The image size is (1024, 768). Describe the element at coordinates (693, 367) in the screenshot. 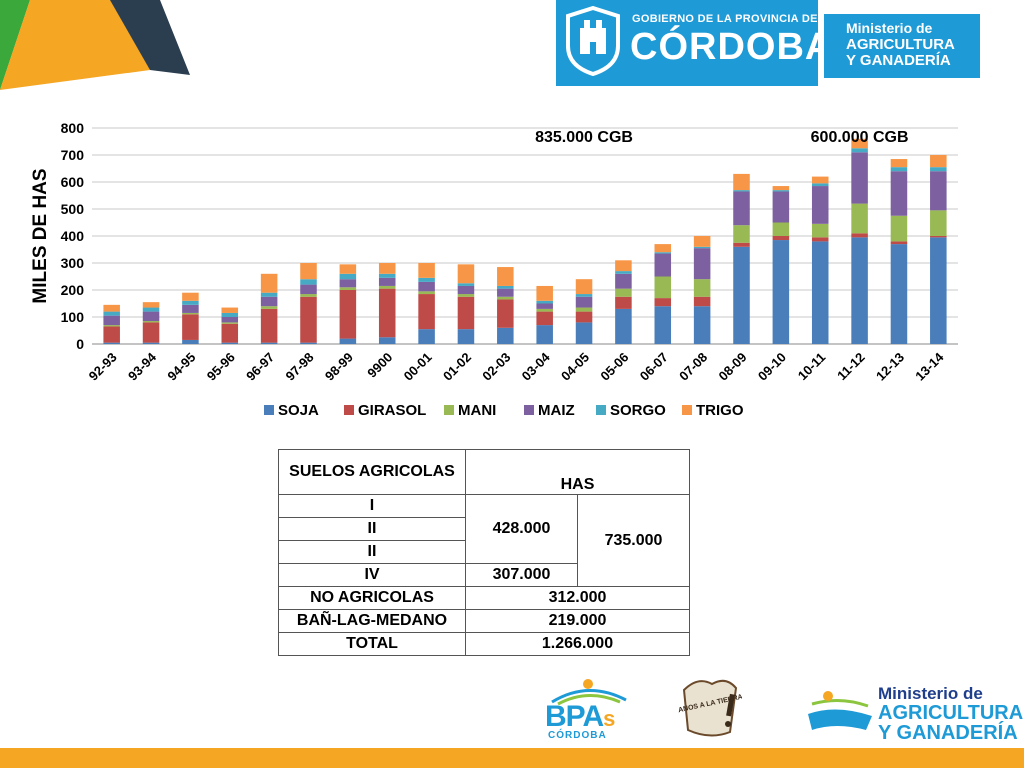

I see `x-tick-label: 07-08` at that location.